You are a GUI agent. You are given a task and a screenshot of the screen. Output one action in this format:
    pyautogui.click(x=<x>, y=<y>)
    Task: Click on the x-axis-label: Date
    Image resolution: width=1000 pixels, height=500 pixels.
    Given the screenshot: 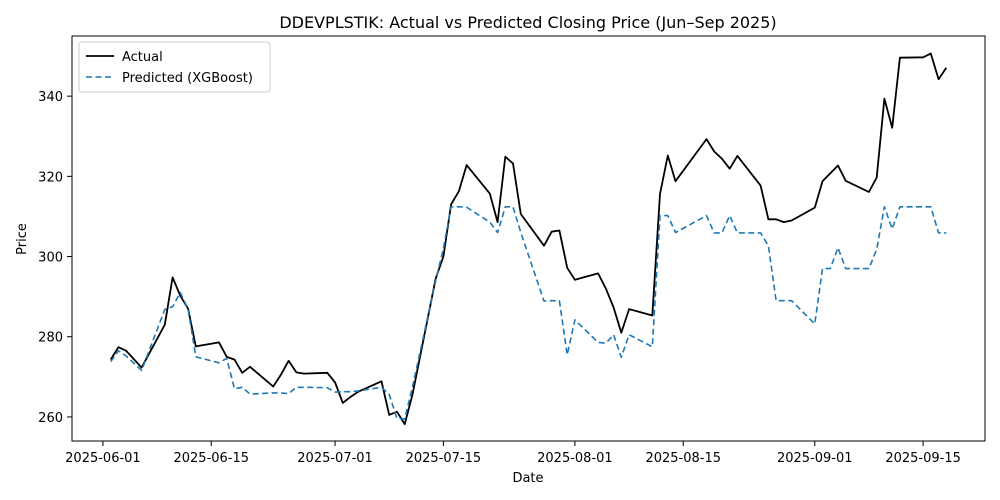 What is the action you would take?
    pyautogui.click(x=527, y=478)
    